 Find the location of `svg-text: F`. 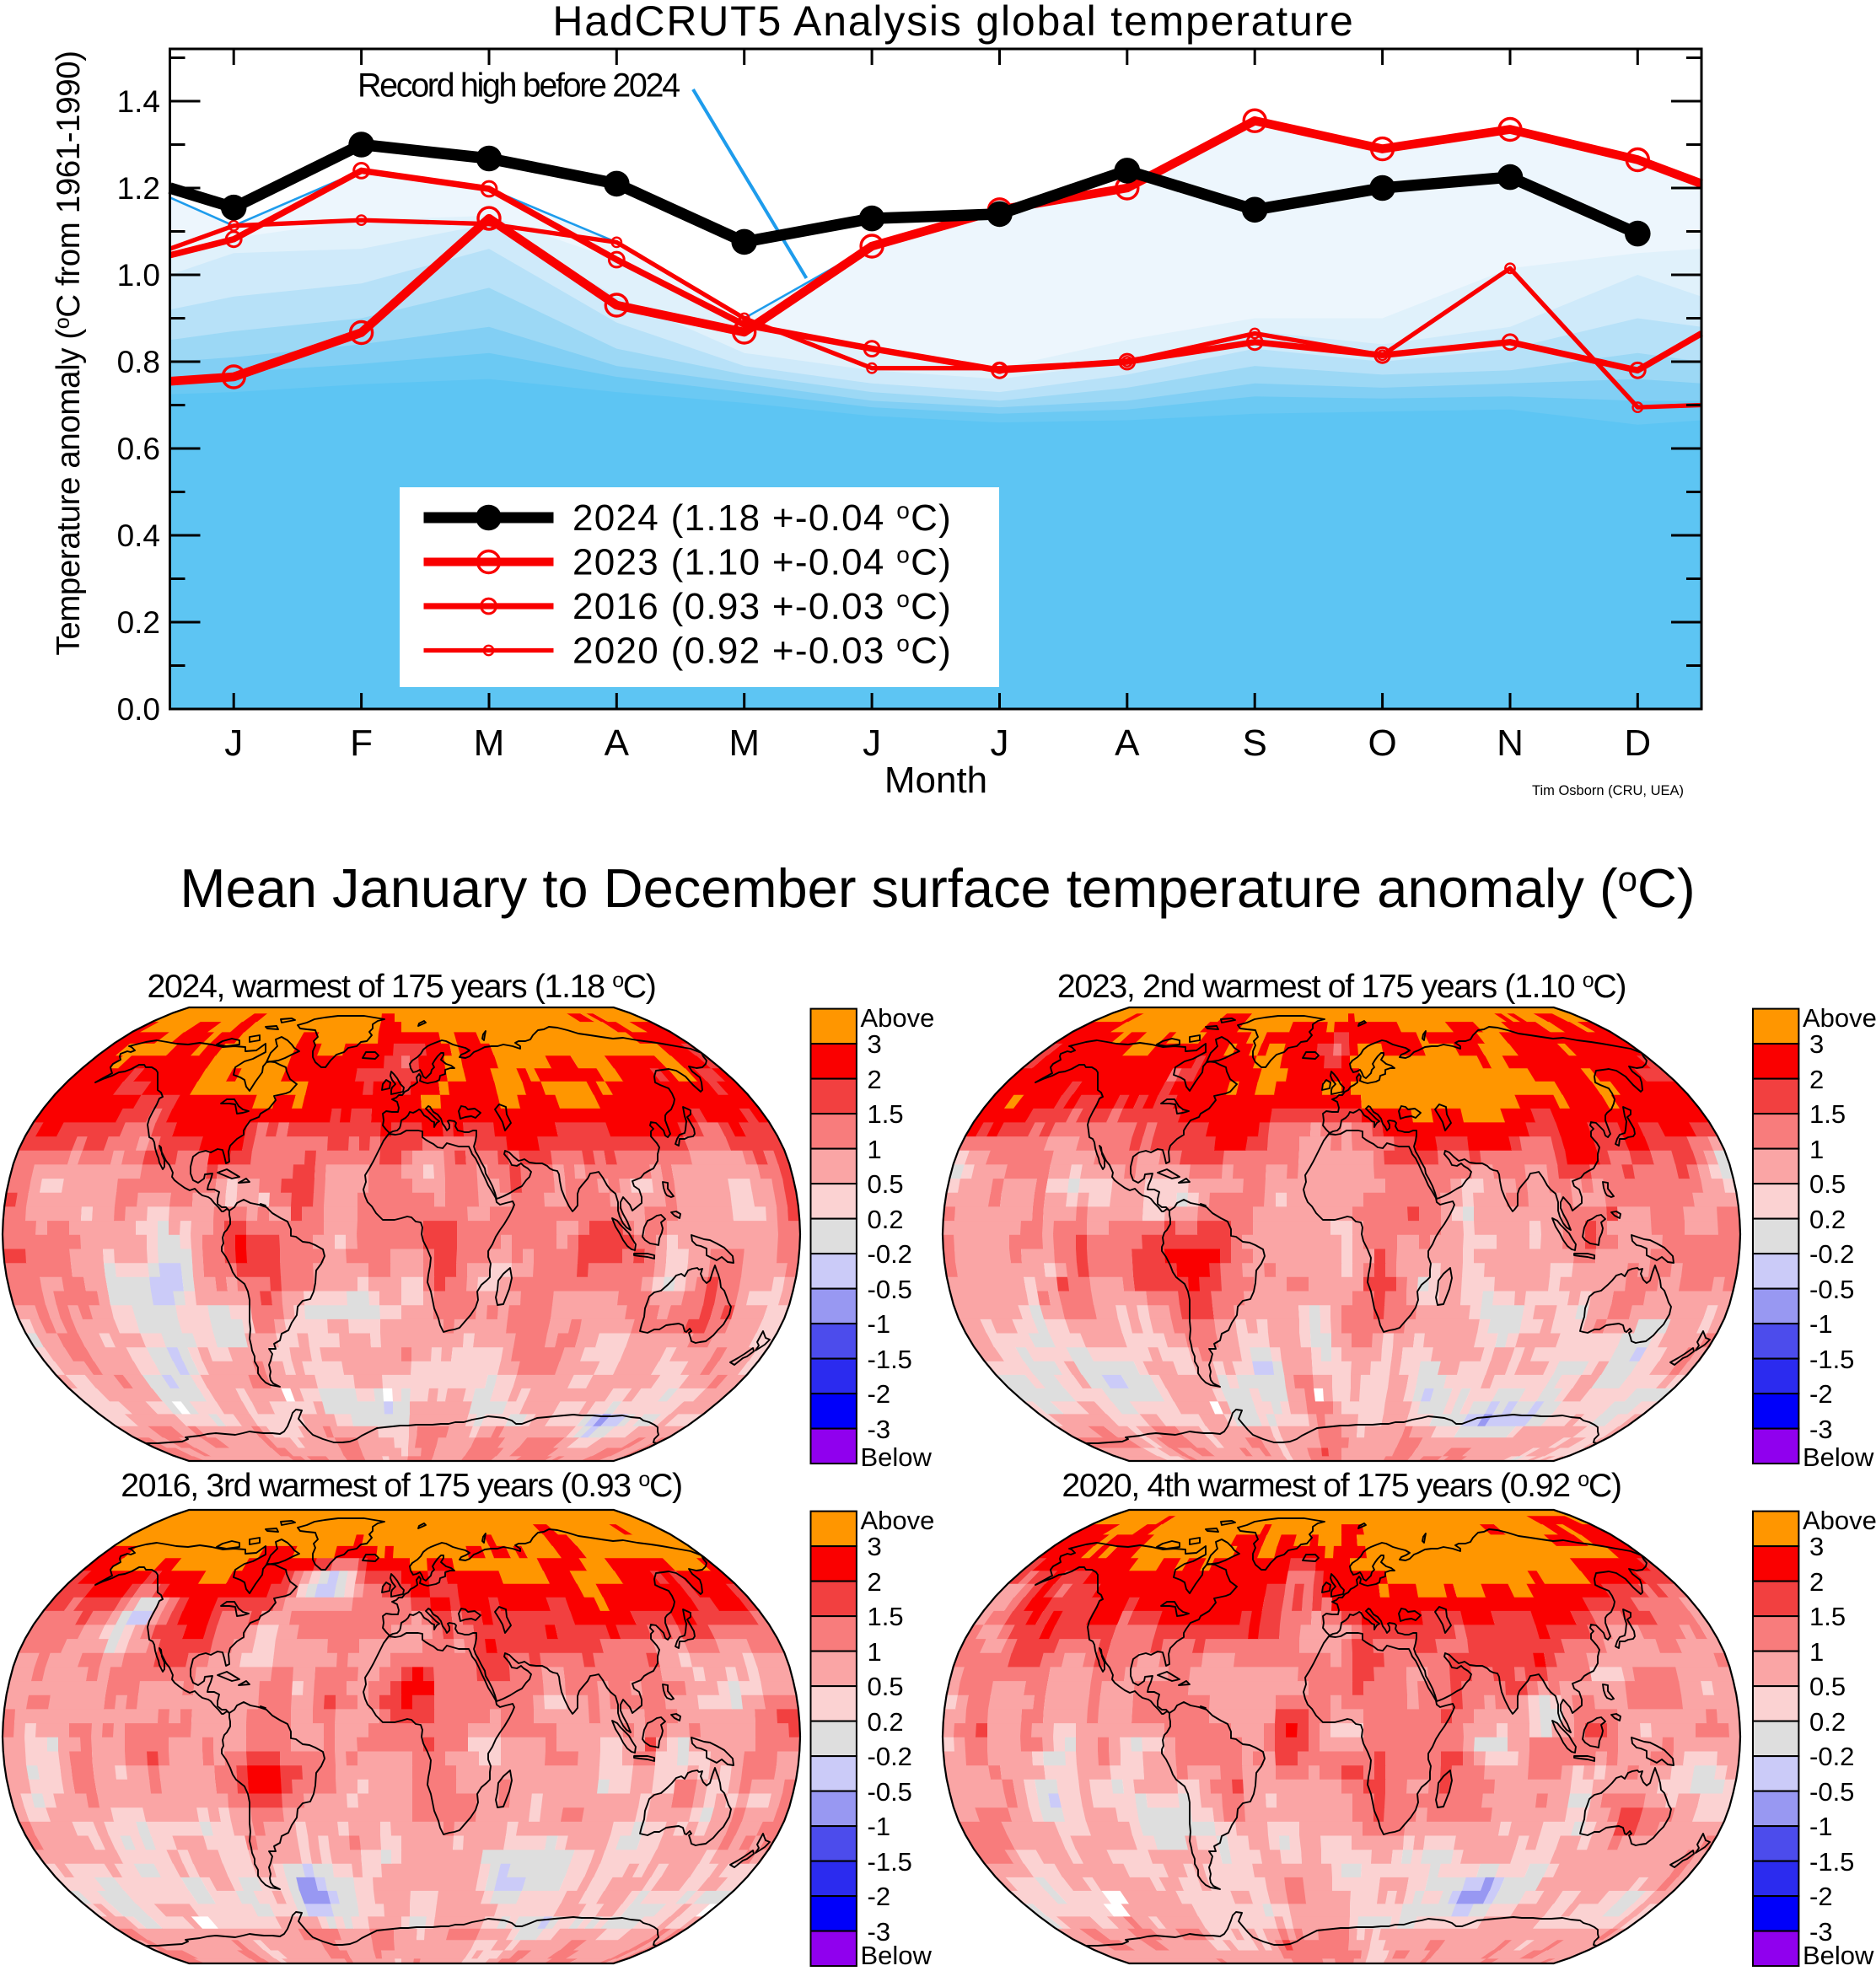

svg-text: F is located at coordinates (361, 743).